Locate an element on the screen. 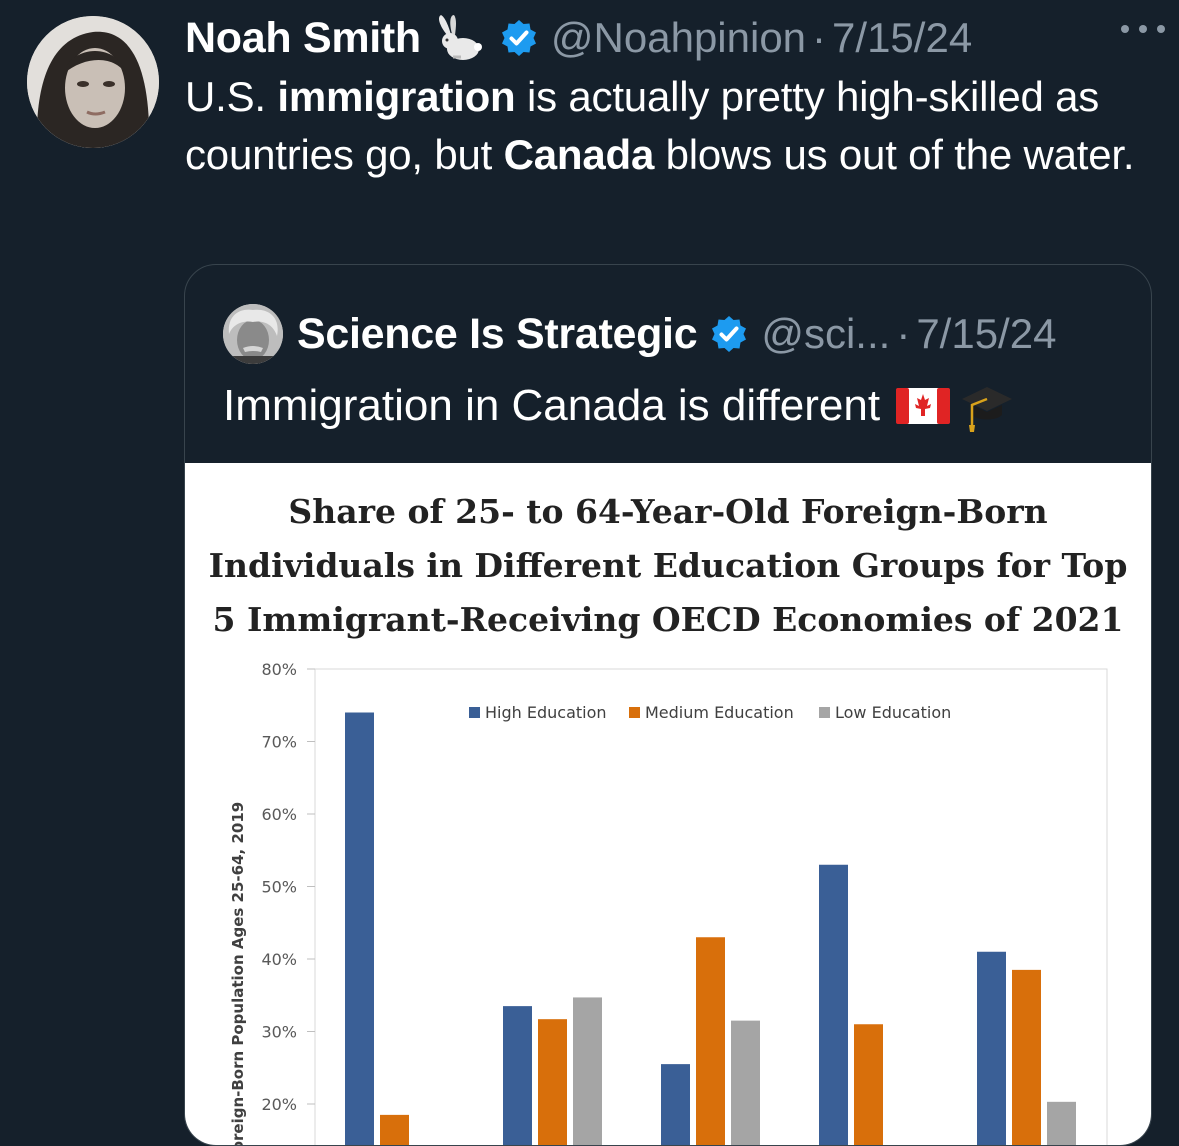 The height and width of the screenshot is (1146, 1179). quoted-tweet-header: Science Is Strategic @sci... · 7/15/24 is located at coordinates (673, 334).